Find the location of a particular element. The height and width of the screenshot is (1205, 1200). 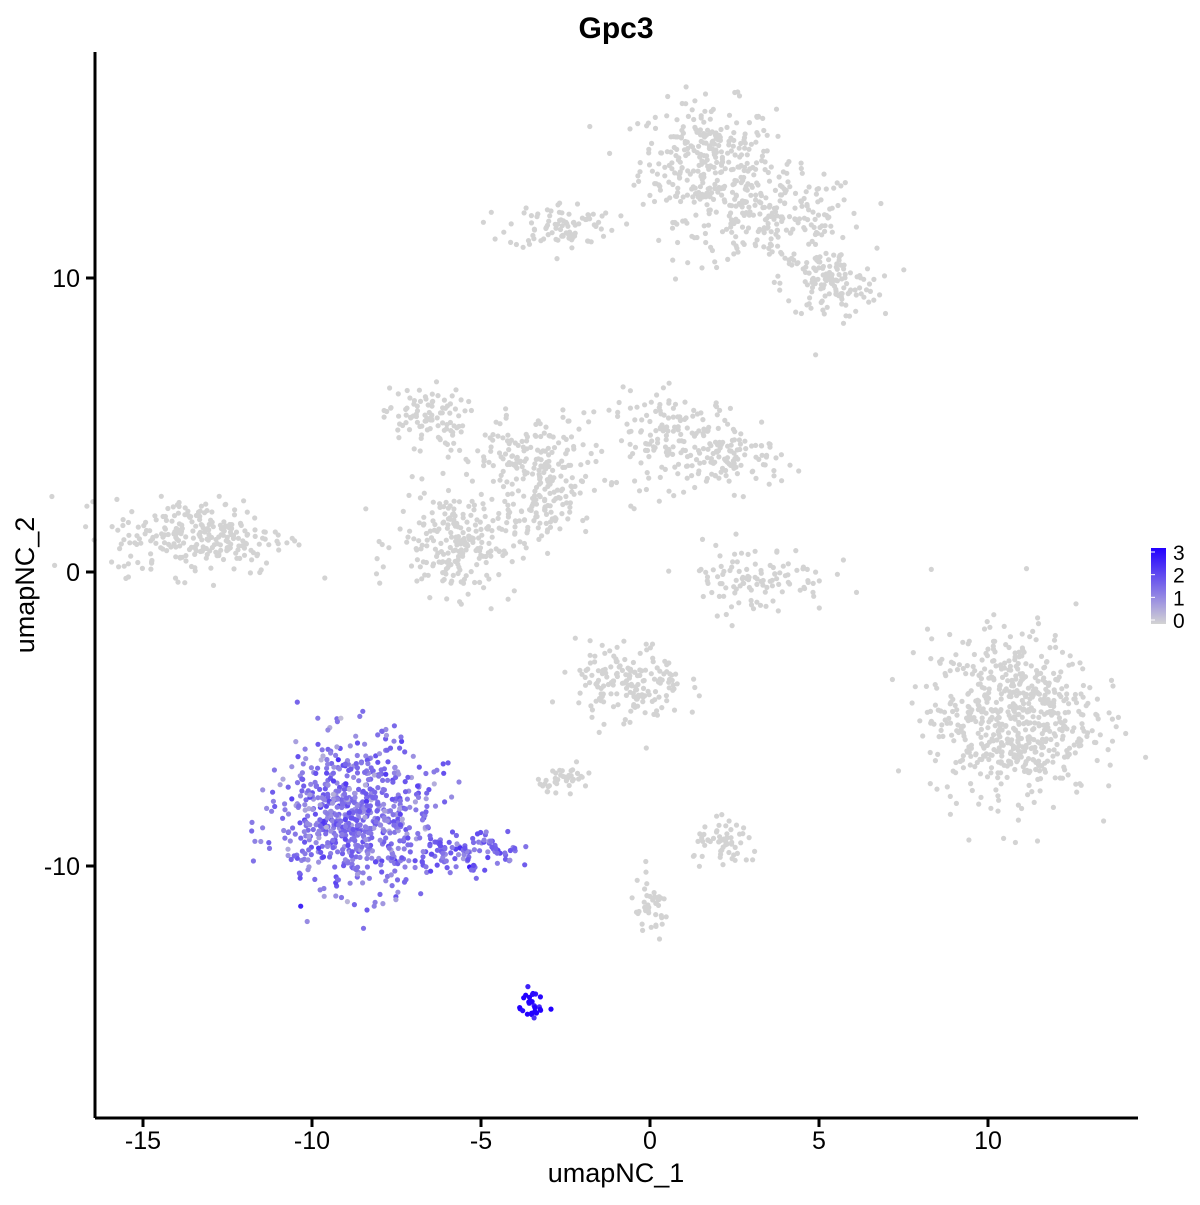

y-tick-label: 0 is located at coordinates (73, 573).